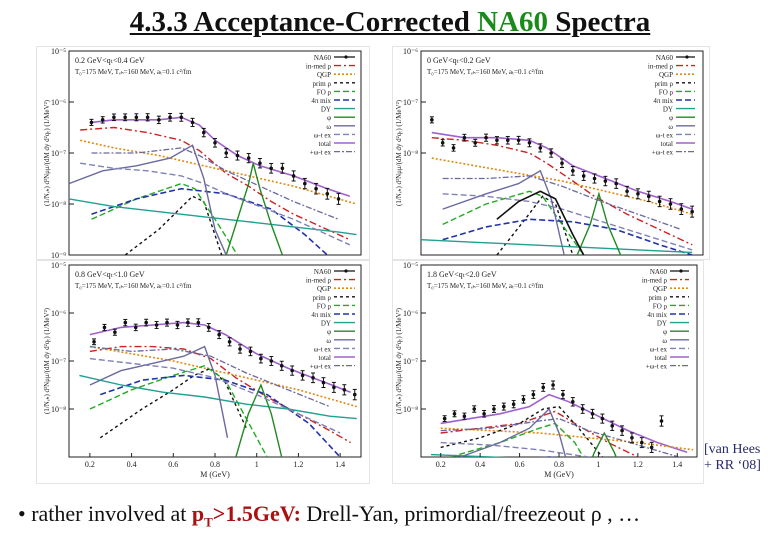  What do you see at coordinates (326, 110) in the screenshot?
I see `legend-label: DY` at bounding box center [326, 110].